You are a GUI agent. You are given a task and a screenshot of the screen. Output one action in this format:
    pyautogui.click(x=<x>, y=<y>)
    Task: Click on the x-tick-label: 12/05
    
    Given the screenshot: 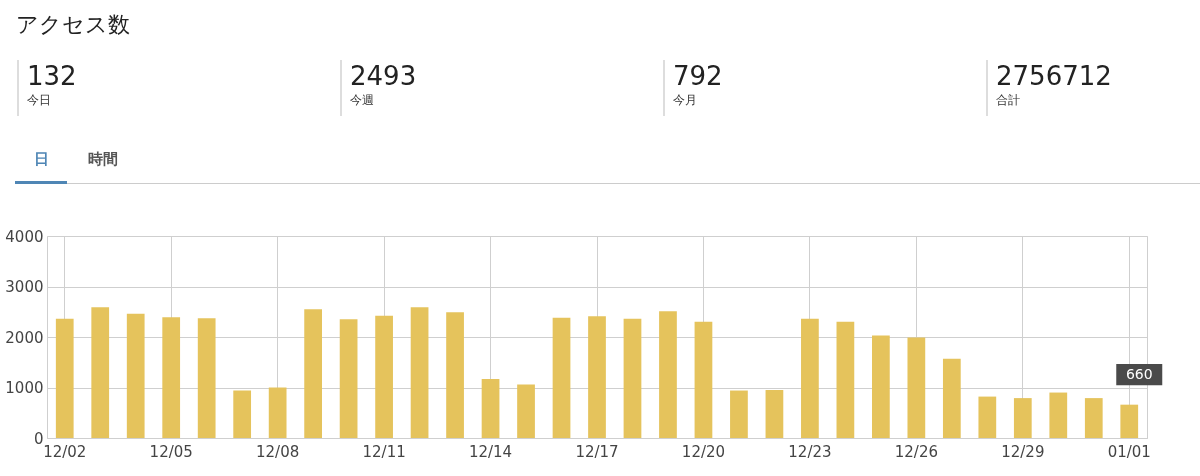 What is the action you would take?
    pyautogui.click(x=171, y=451)
    